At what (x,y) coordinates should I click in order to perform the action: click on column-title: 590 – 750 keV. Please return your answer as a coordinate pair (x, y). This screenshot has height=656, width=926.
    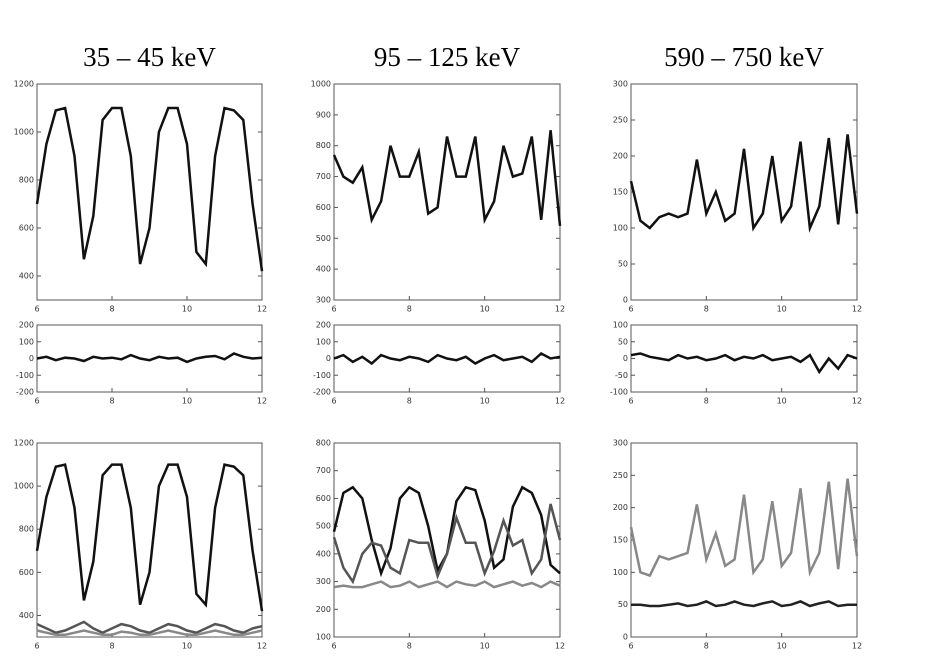
    Looking at the image, I should click on (744, 57).